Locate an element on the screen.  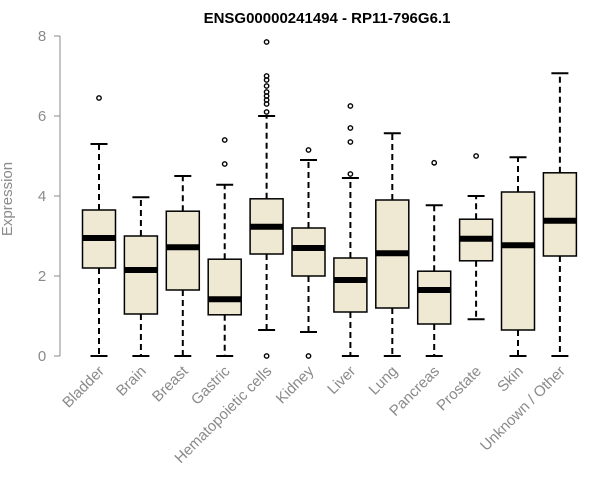
chart-title: ENSG00000241494 - RP11-796G6.1 is located at coordinates (327, 18).